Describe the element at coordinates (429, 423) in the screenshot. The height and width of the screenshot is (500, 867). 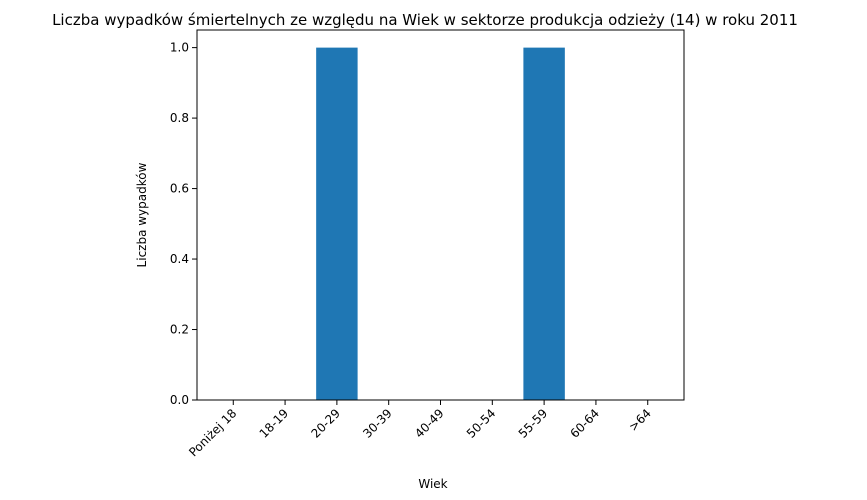
I see `x-tick-label: 40-49` at that location.